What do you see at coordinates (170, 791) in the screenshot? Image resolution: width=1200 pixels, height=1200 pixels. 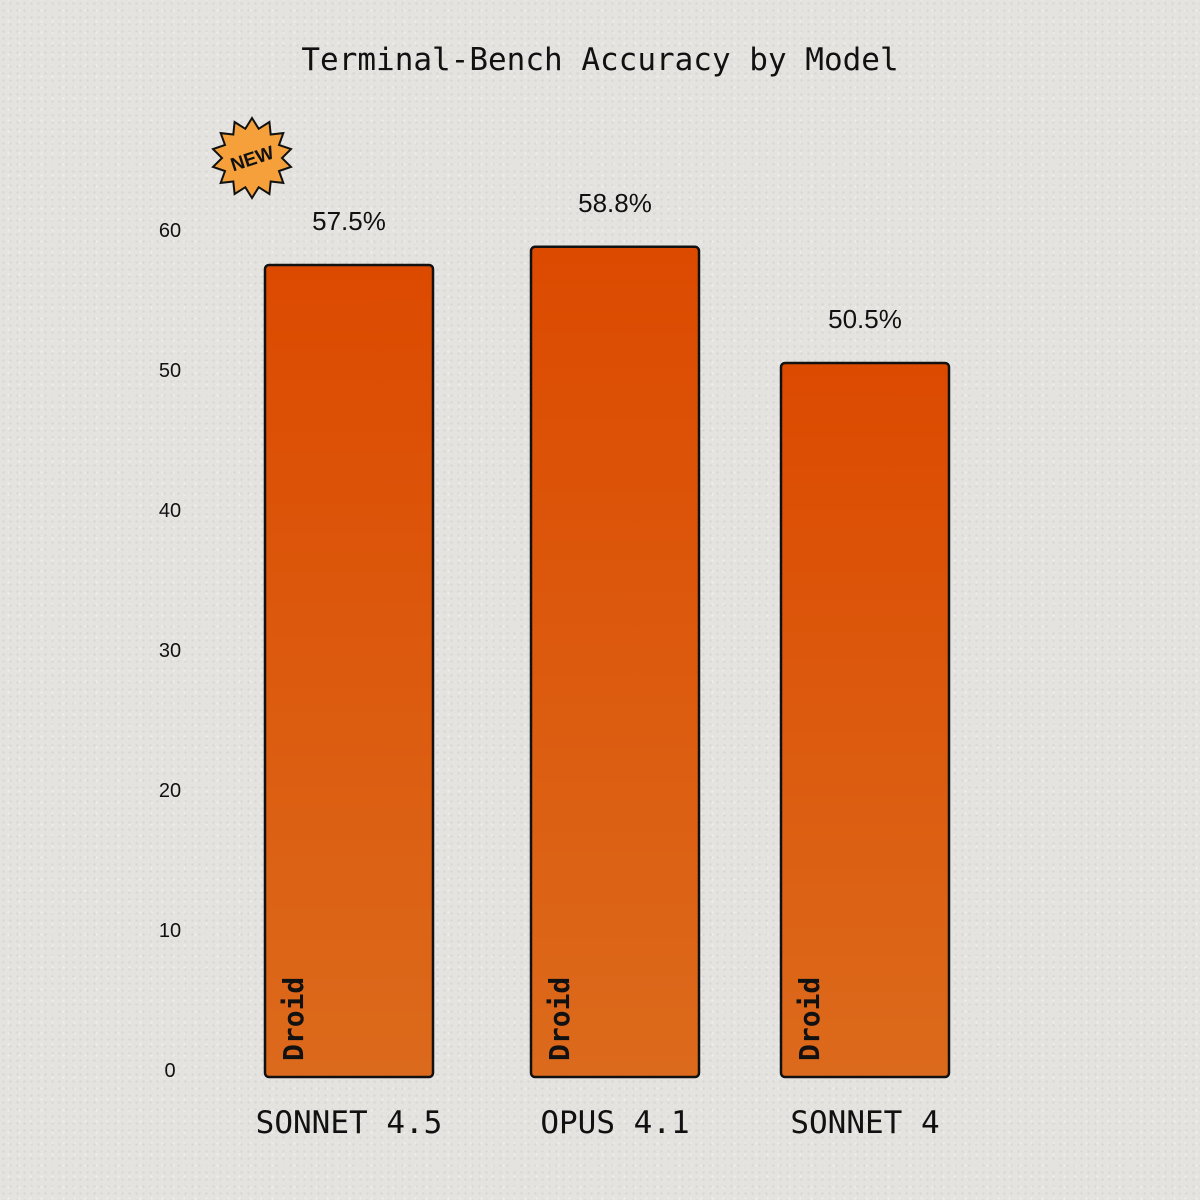 I see `y-tick-label: 20` at bounding box center [170, 791].